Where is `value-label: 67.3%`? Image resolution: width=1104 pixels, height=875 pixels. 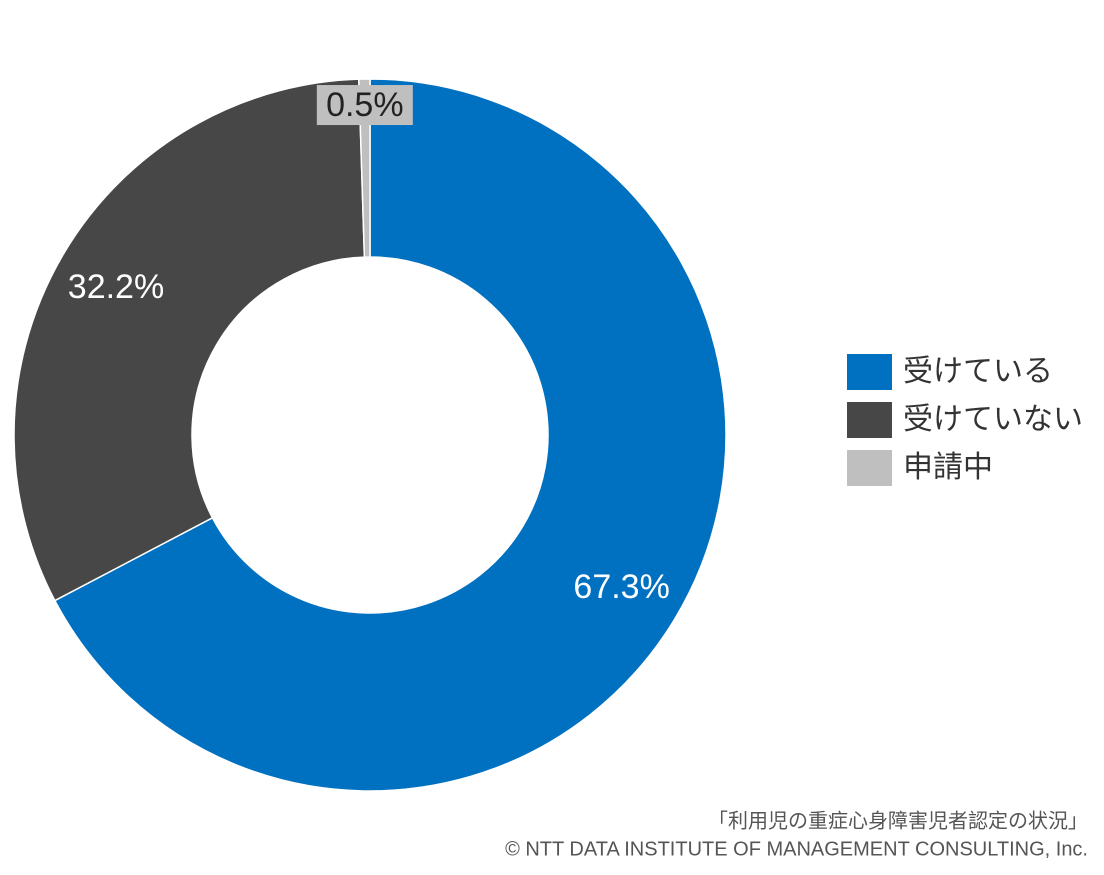 value-label: 67.3% is located at coordinates (621, 587).